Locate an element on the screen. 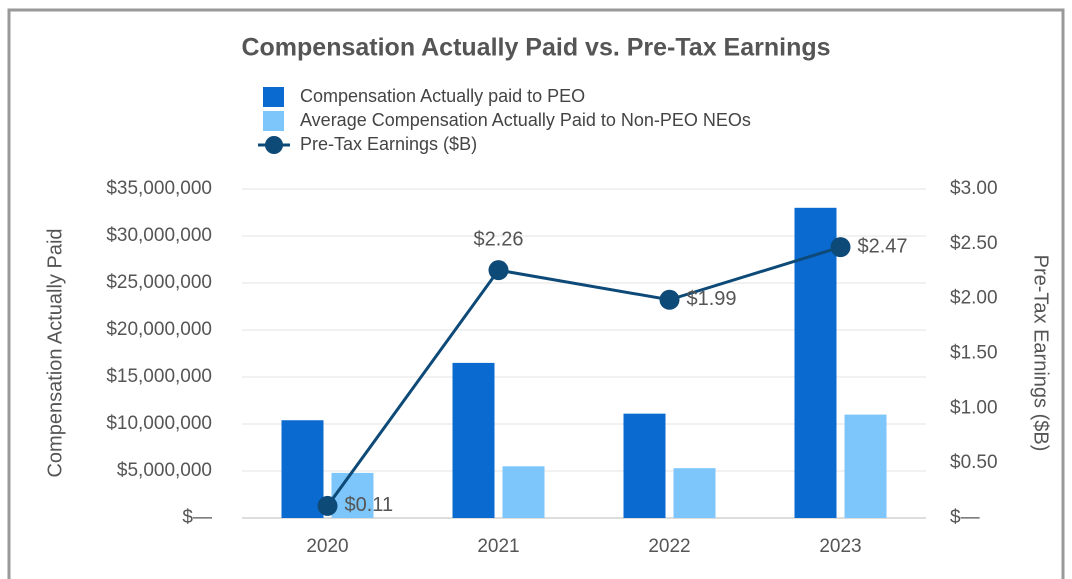 Image resolution: width=1072 pixels, height=579 pixels. y-tick-label: $— is located at coordinates (197, 517).